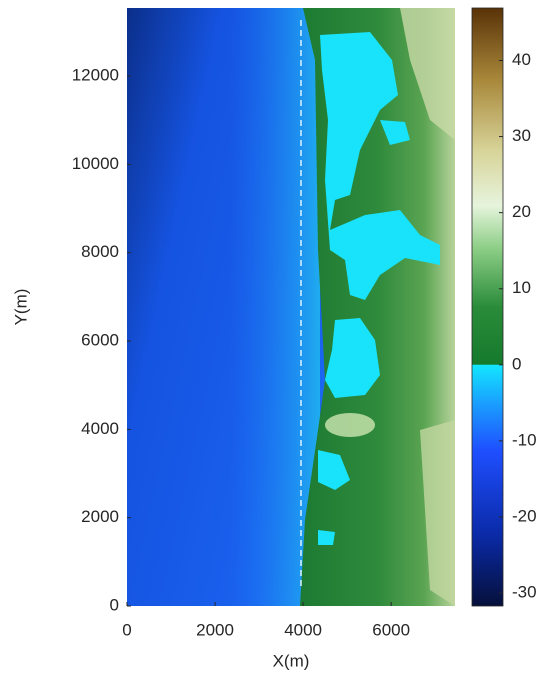  I want to click on colorbar-tick-label: 0, so click(516, 363).